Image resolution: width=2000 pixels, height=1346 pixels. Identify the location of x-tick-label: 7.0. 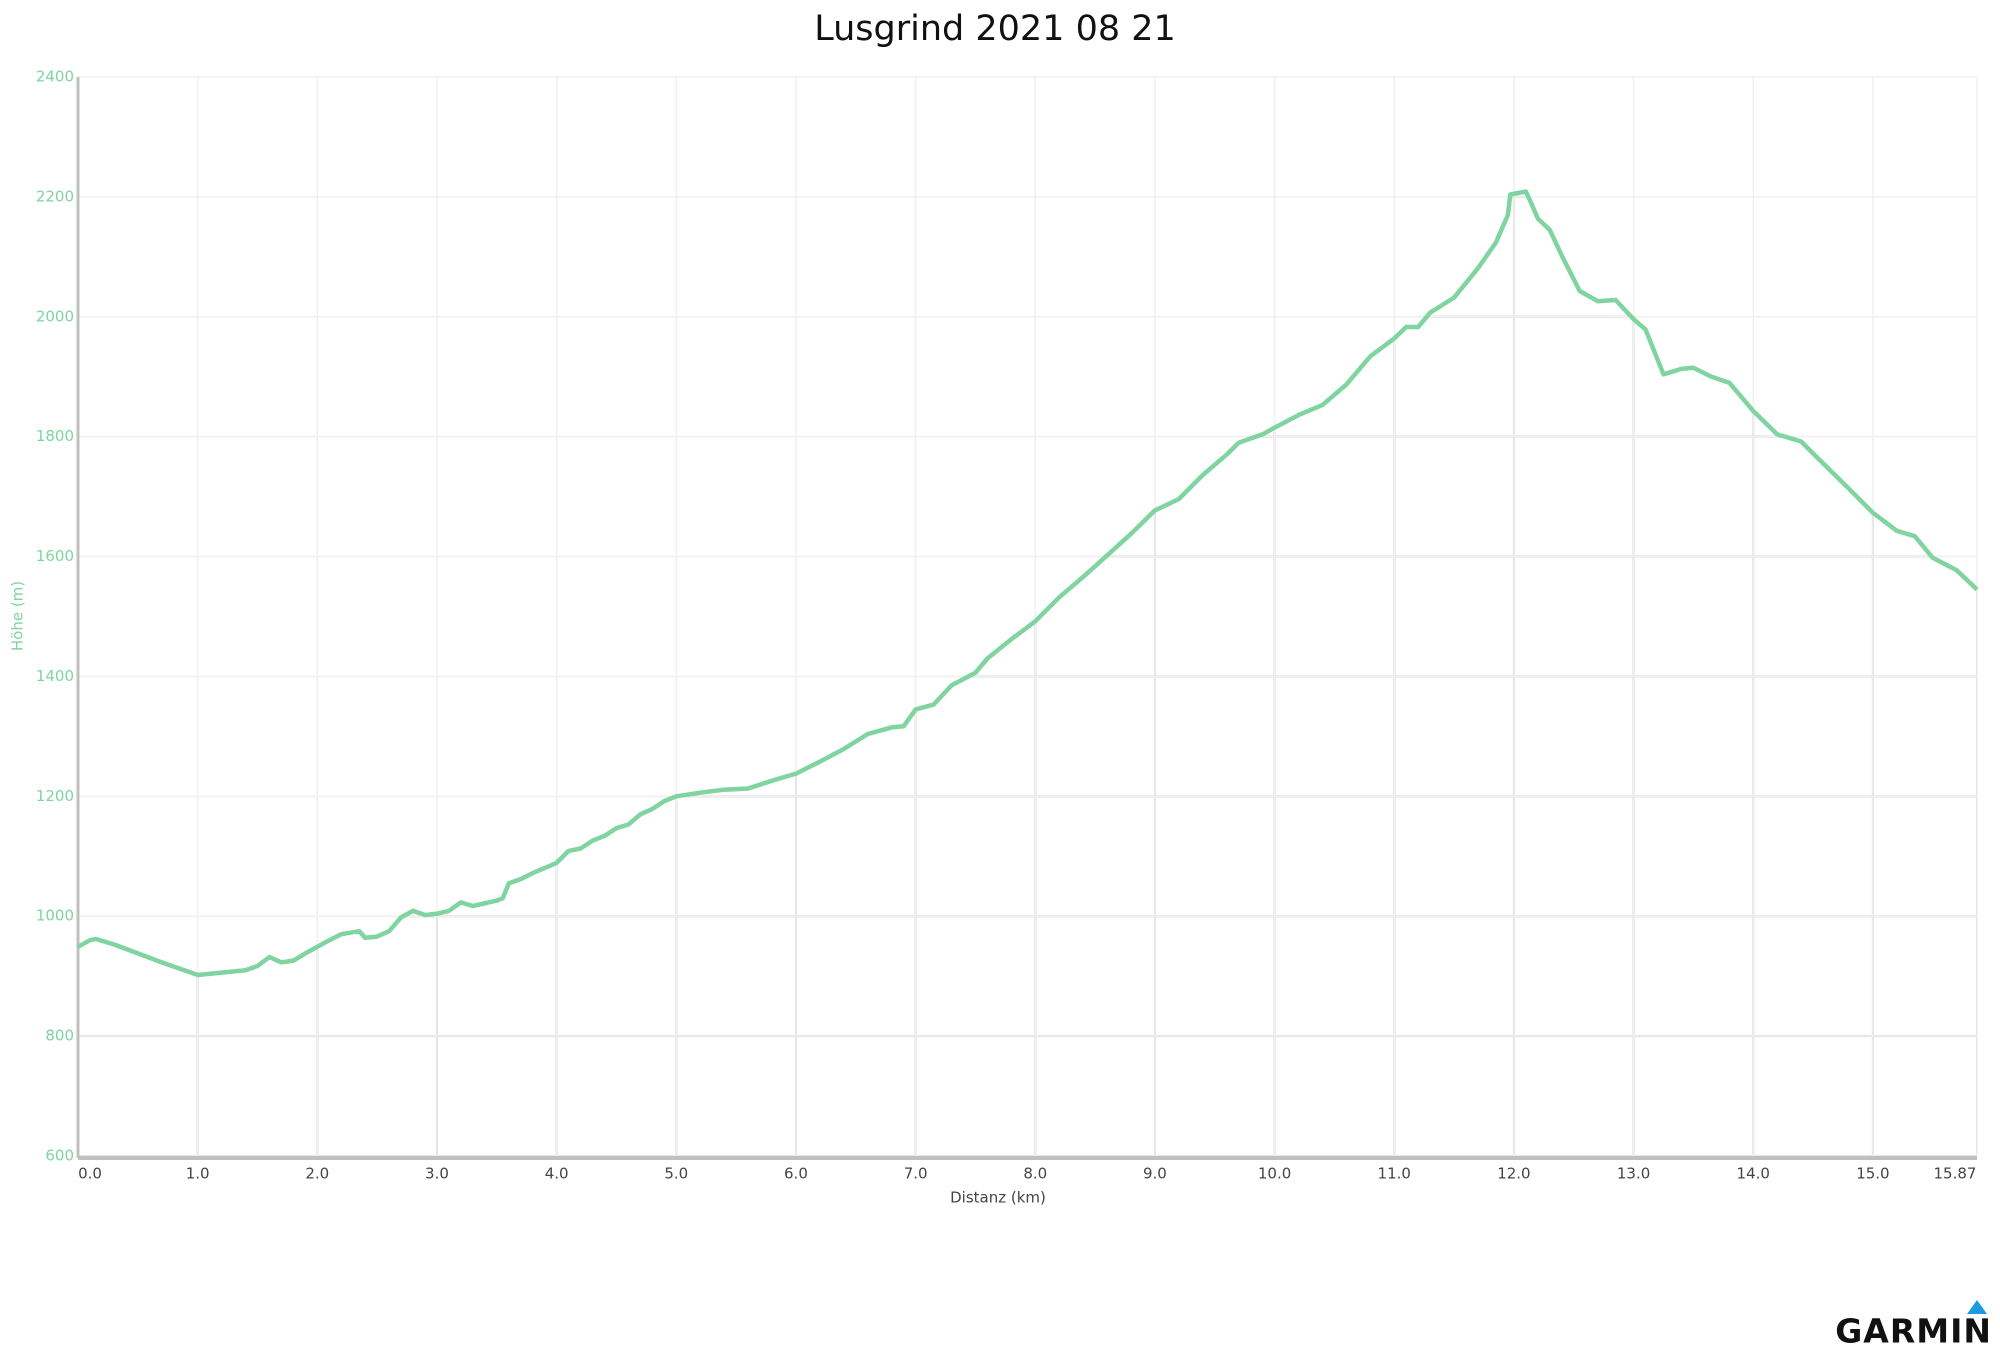
(916, 1174).